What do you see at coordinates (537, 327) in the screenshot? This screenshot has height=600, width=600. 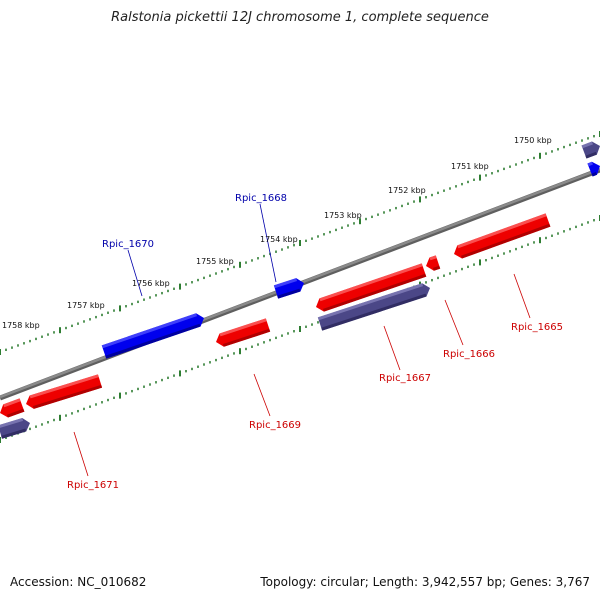 I see `gene-label: Rpic_1665` at bounding box center [537, 327].